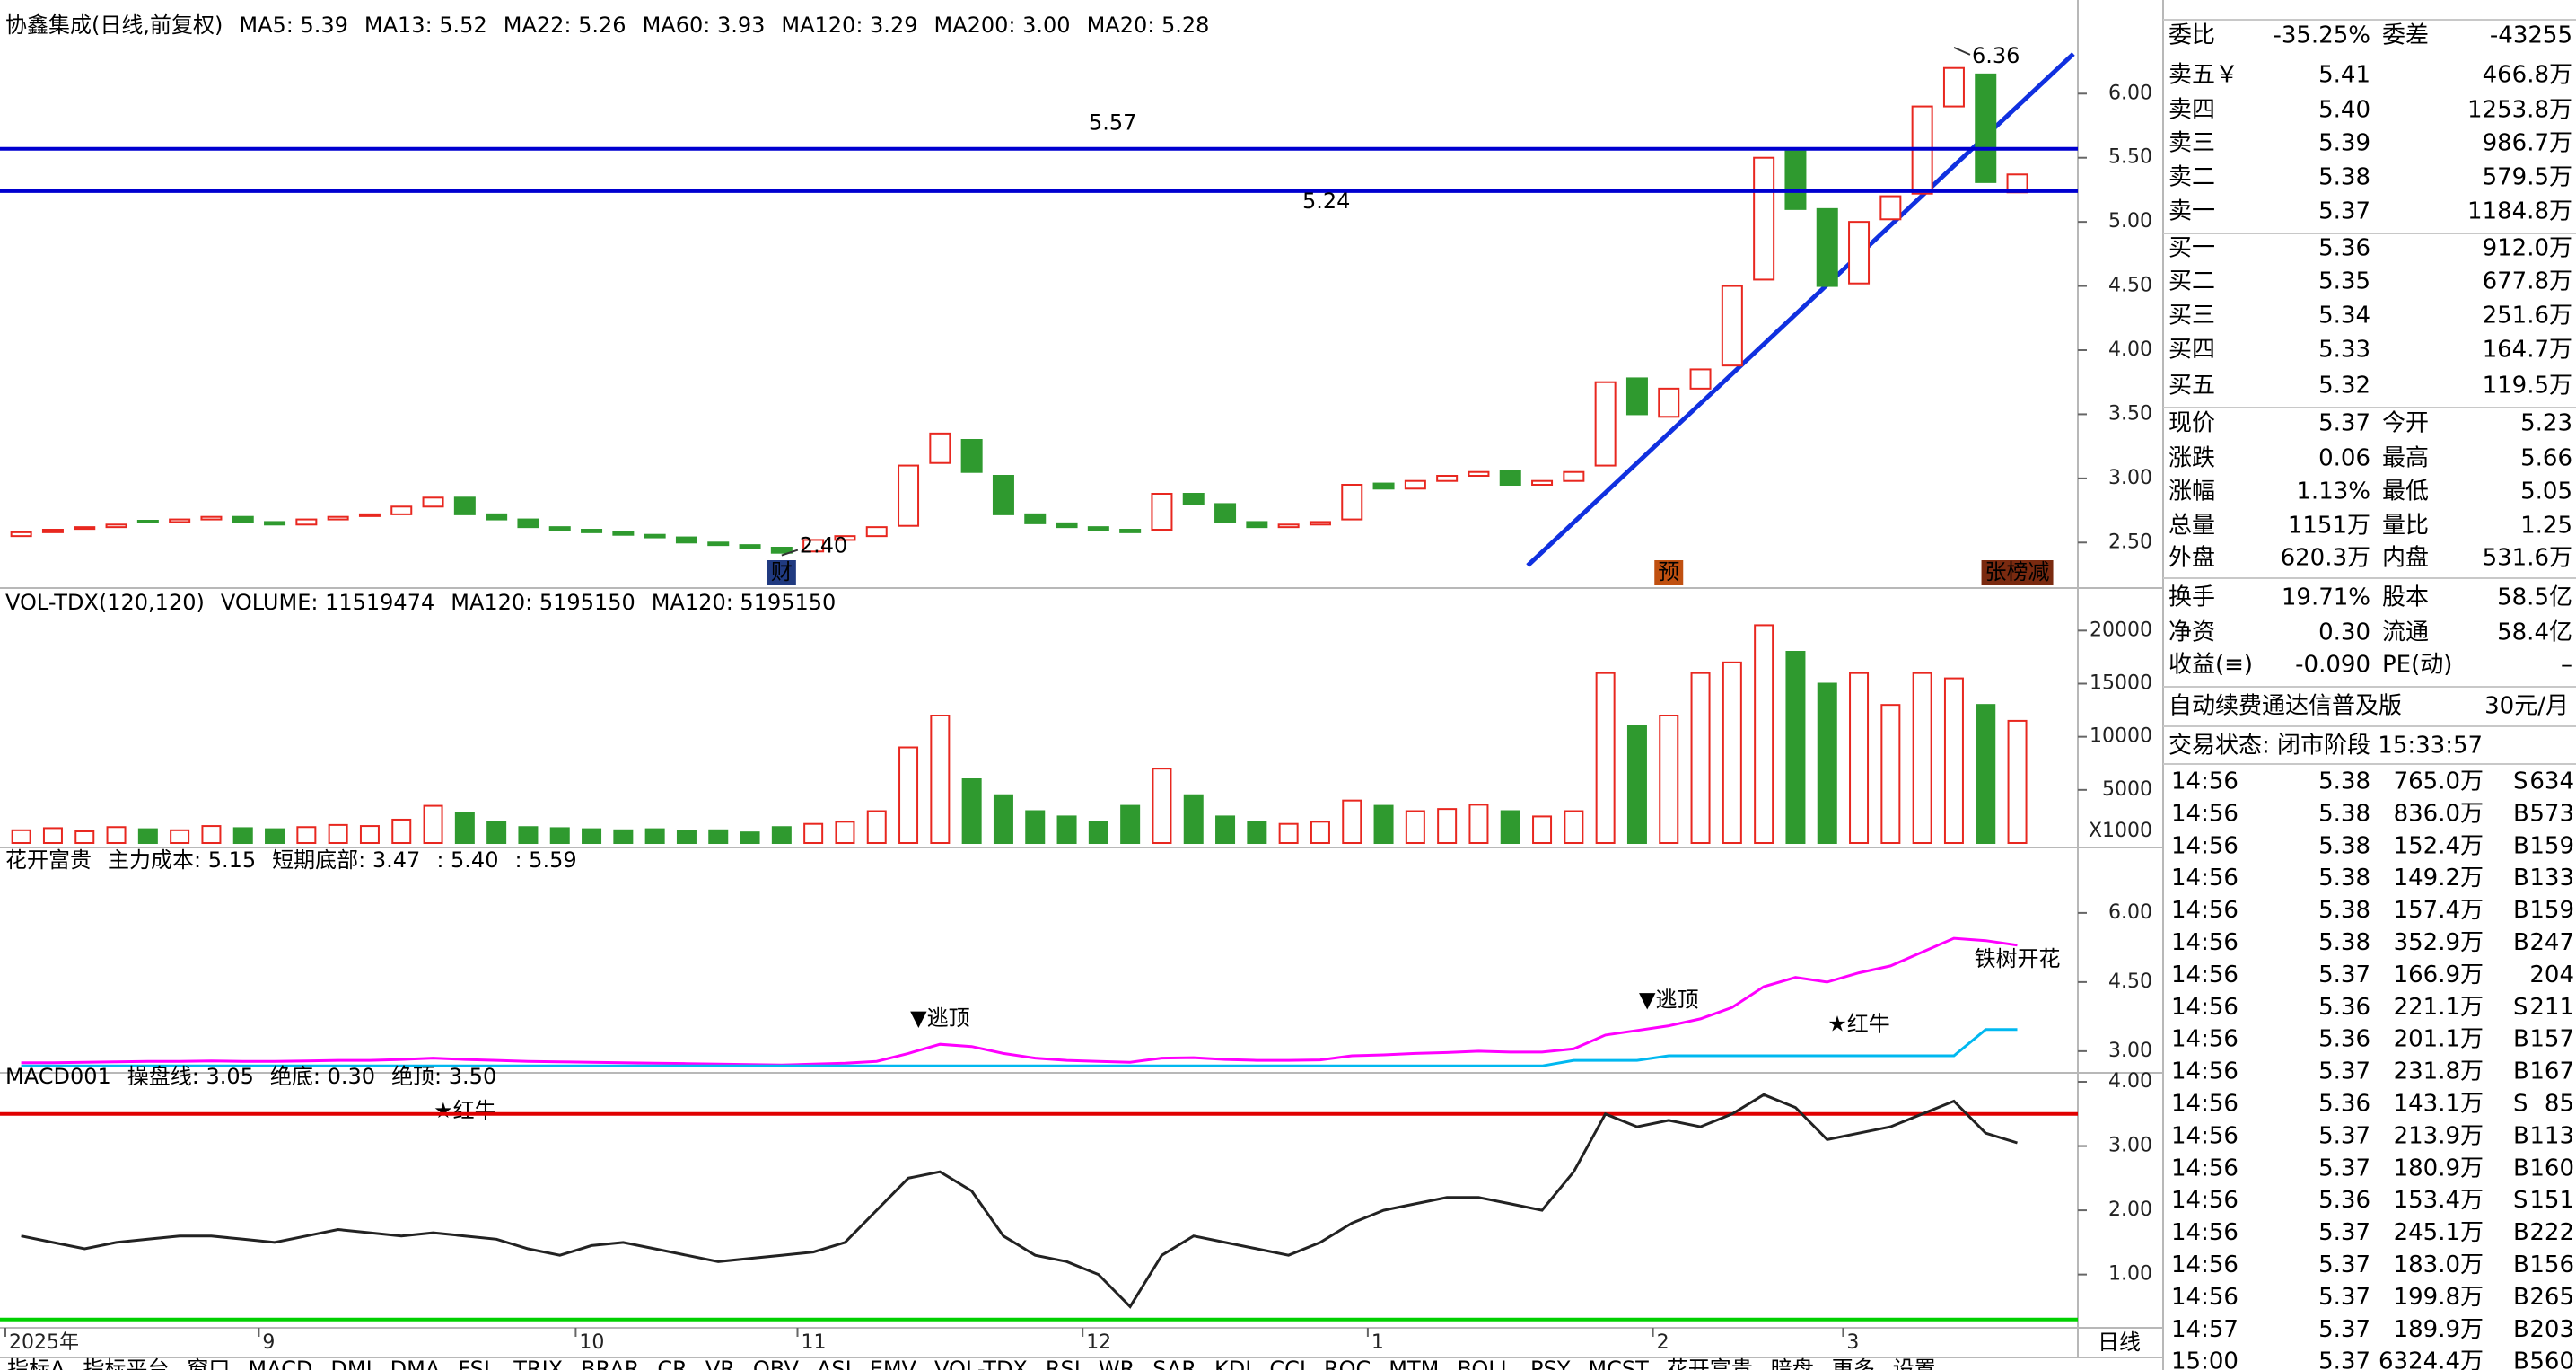  Describe the element at coordinates (2439, 1330) in the screenshot. I see `trade-volume: 189.9万` at that location.